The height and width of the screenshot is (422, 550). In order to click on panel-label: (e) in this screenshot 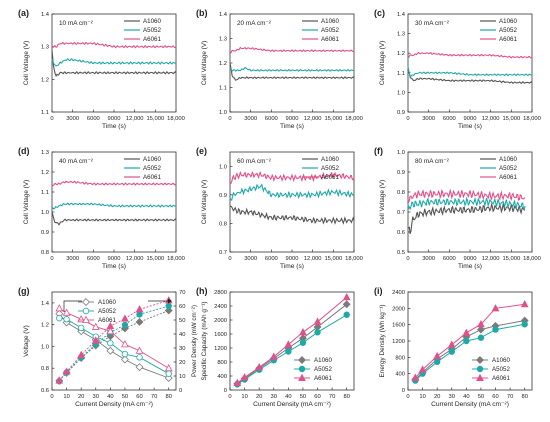, I will do `click(201, 151)`.